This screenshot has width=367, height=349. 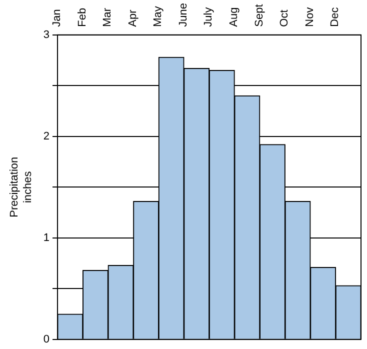 I want to click on x-tick-label: Apr, so click(x=132, y=18).